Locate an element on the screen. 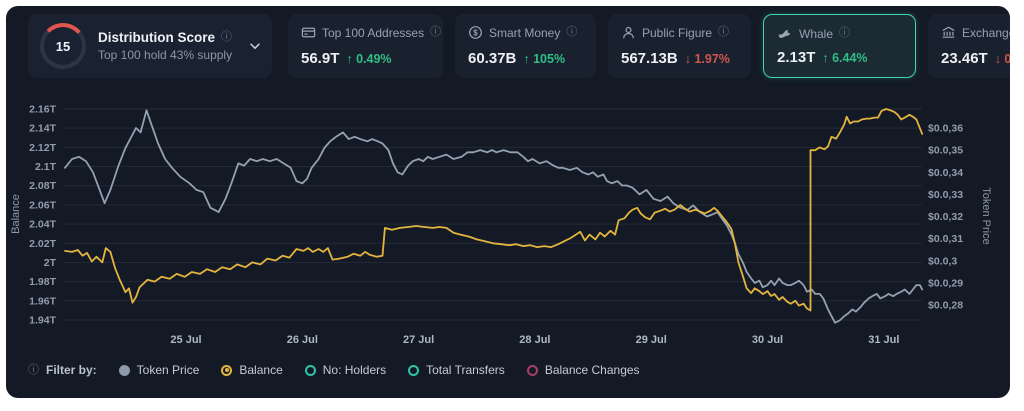 Image resolution: width=1024 pixels, height=411 pixels. stat-card-public-figure: Public Figure ⓘ 567.13B ↓ 1.97% is located at coordinates (679, 46).